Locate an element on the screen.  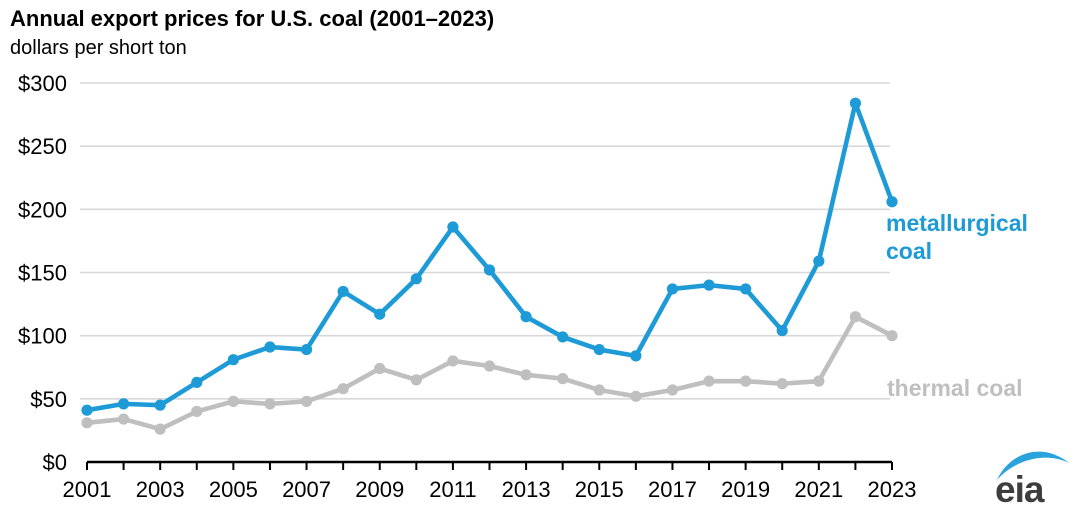
data-point-metallurgical-coal-2008 is located at coordinates (343, 291).